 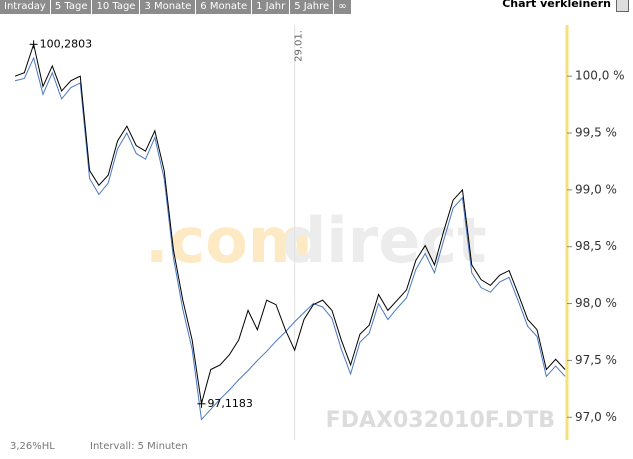 What do you see at coordinates (32, 446) in the screenshot?
I see `range-note: 3,26%HL` at bounding box center [32, 446].